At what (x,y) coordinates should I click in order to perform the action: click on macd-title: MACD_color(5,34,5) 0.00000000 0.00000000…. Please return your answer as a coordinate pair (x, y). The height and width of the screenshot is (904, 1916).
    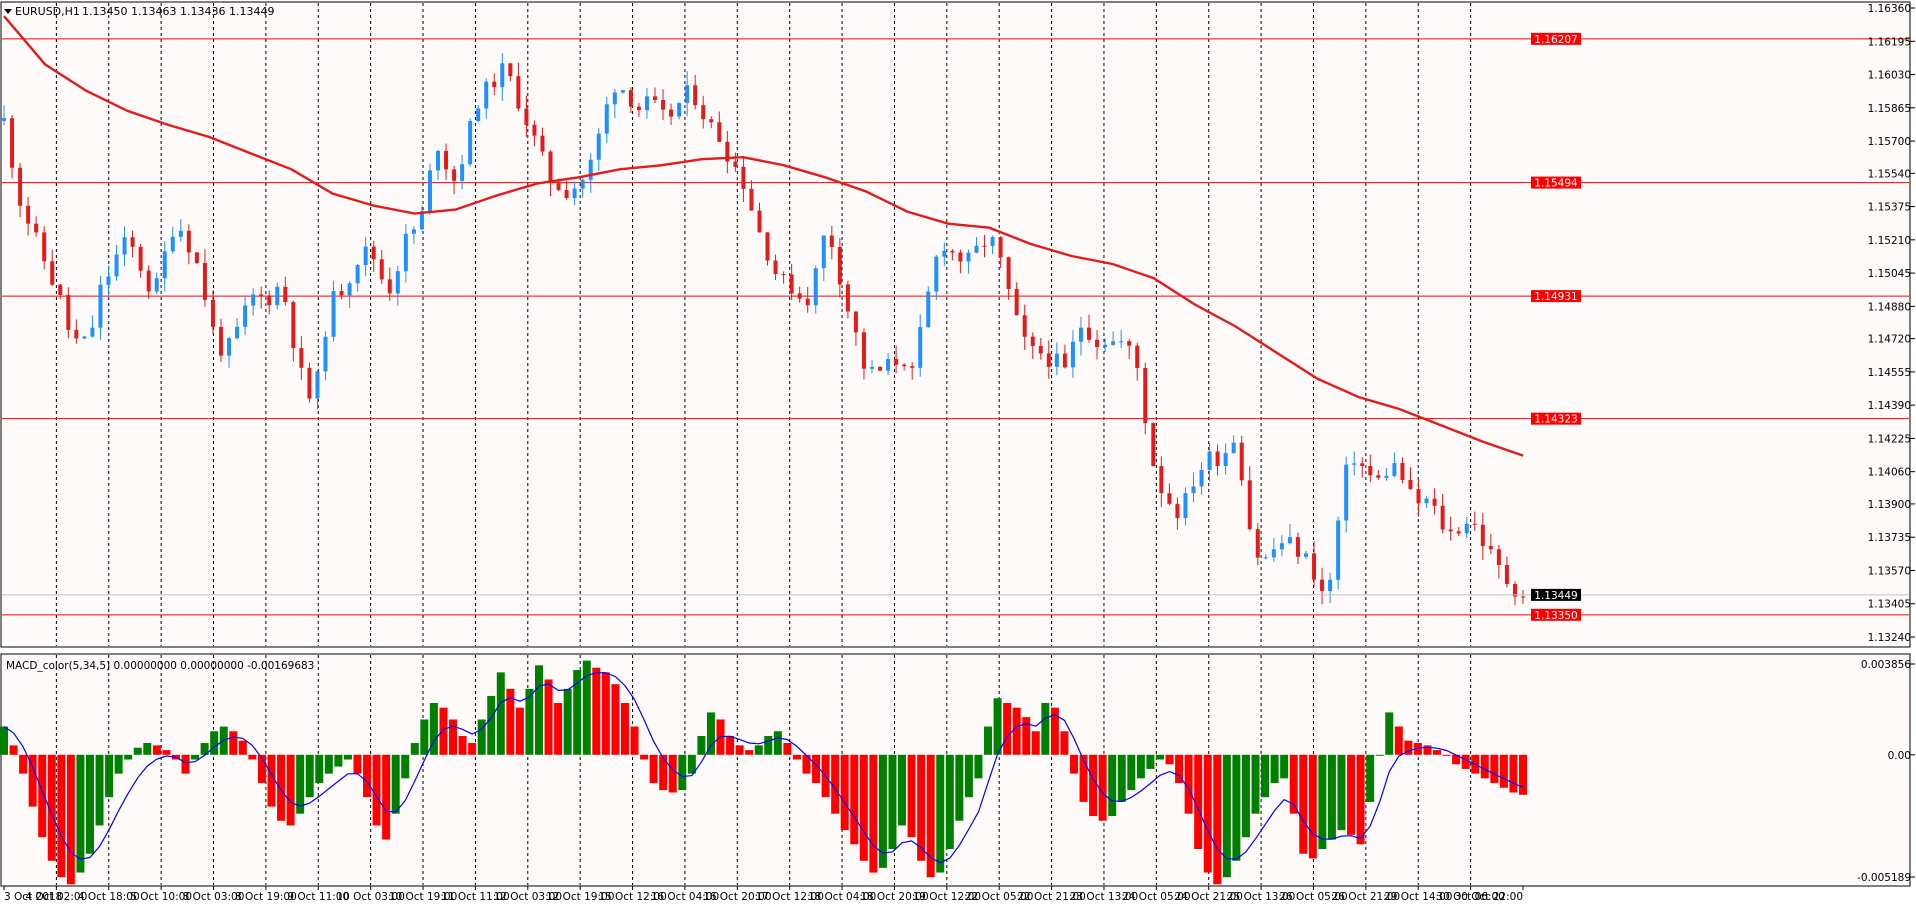
    Looking at the image, I should click on (160, 666).